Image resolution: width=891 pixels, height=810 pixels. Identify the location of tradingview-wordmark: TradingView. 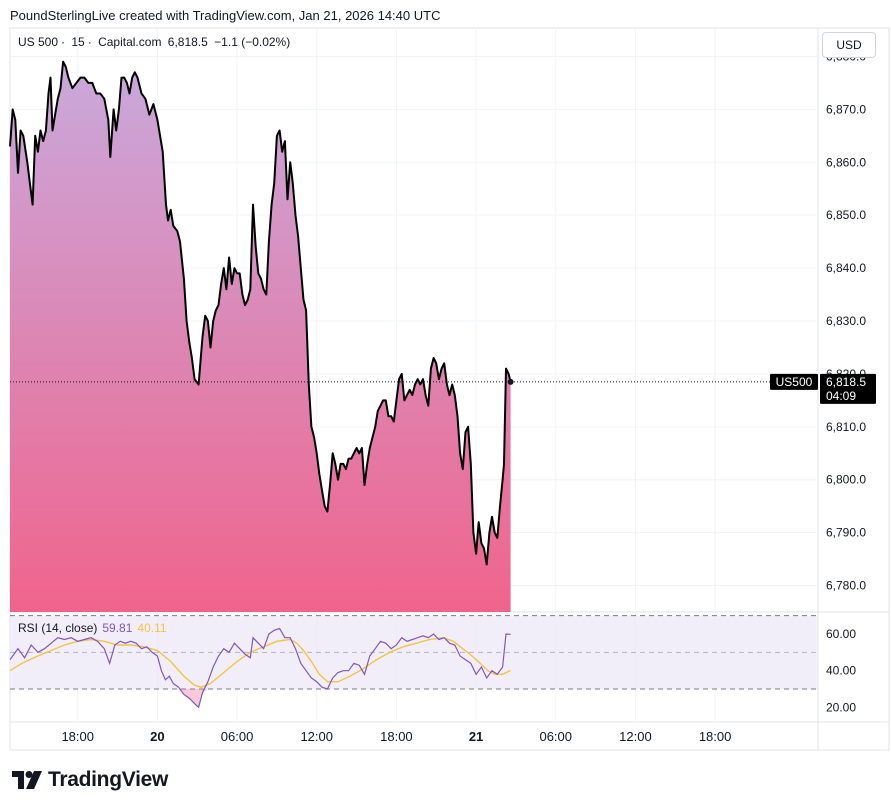
(108, 779).